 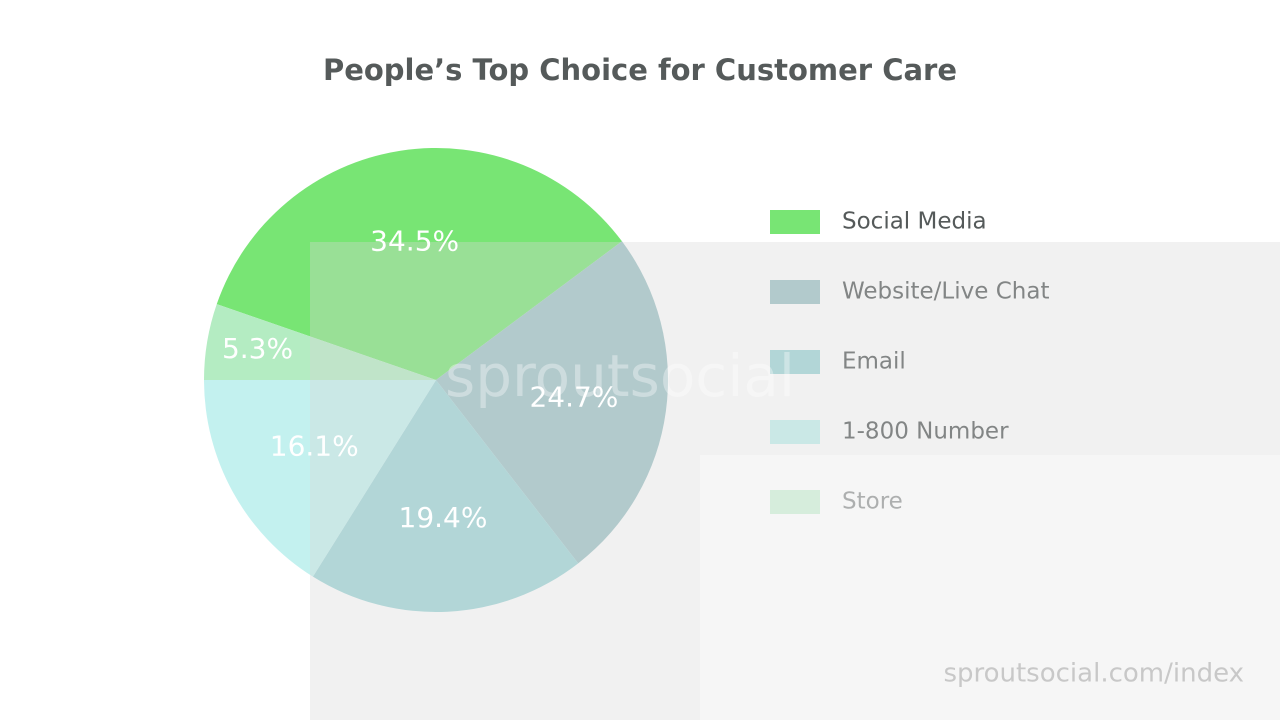 What do you see at coordinates (1093, 674) in the screenshot?
I see `source: sproutsocial.com/index` at bounding box center [1093, 674].